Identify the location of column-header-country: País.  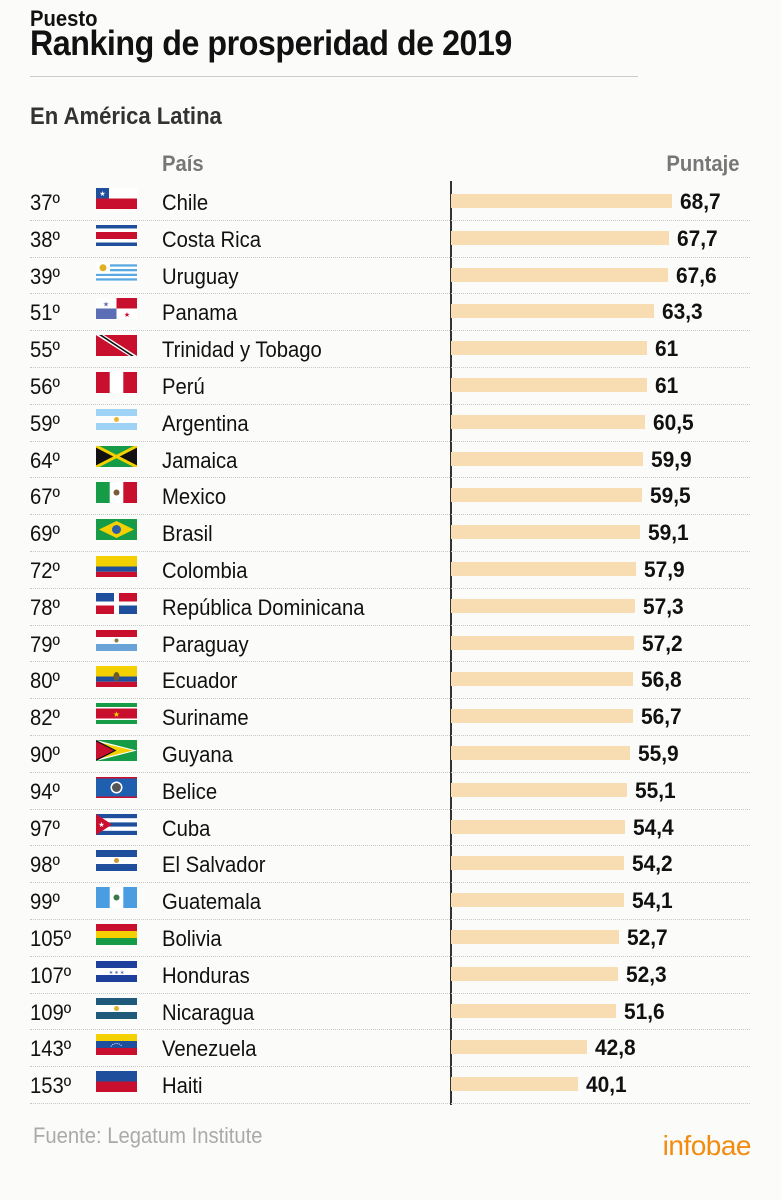
(183, 163).